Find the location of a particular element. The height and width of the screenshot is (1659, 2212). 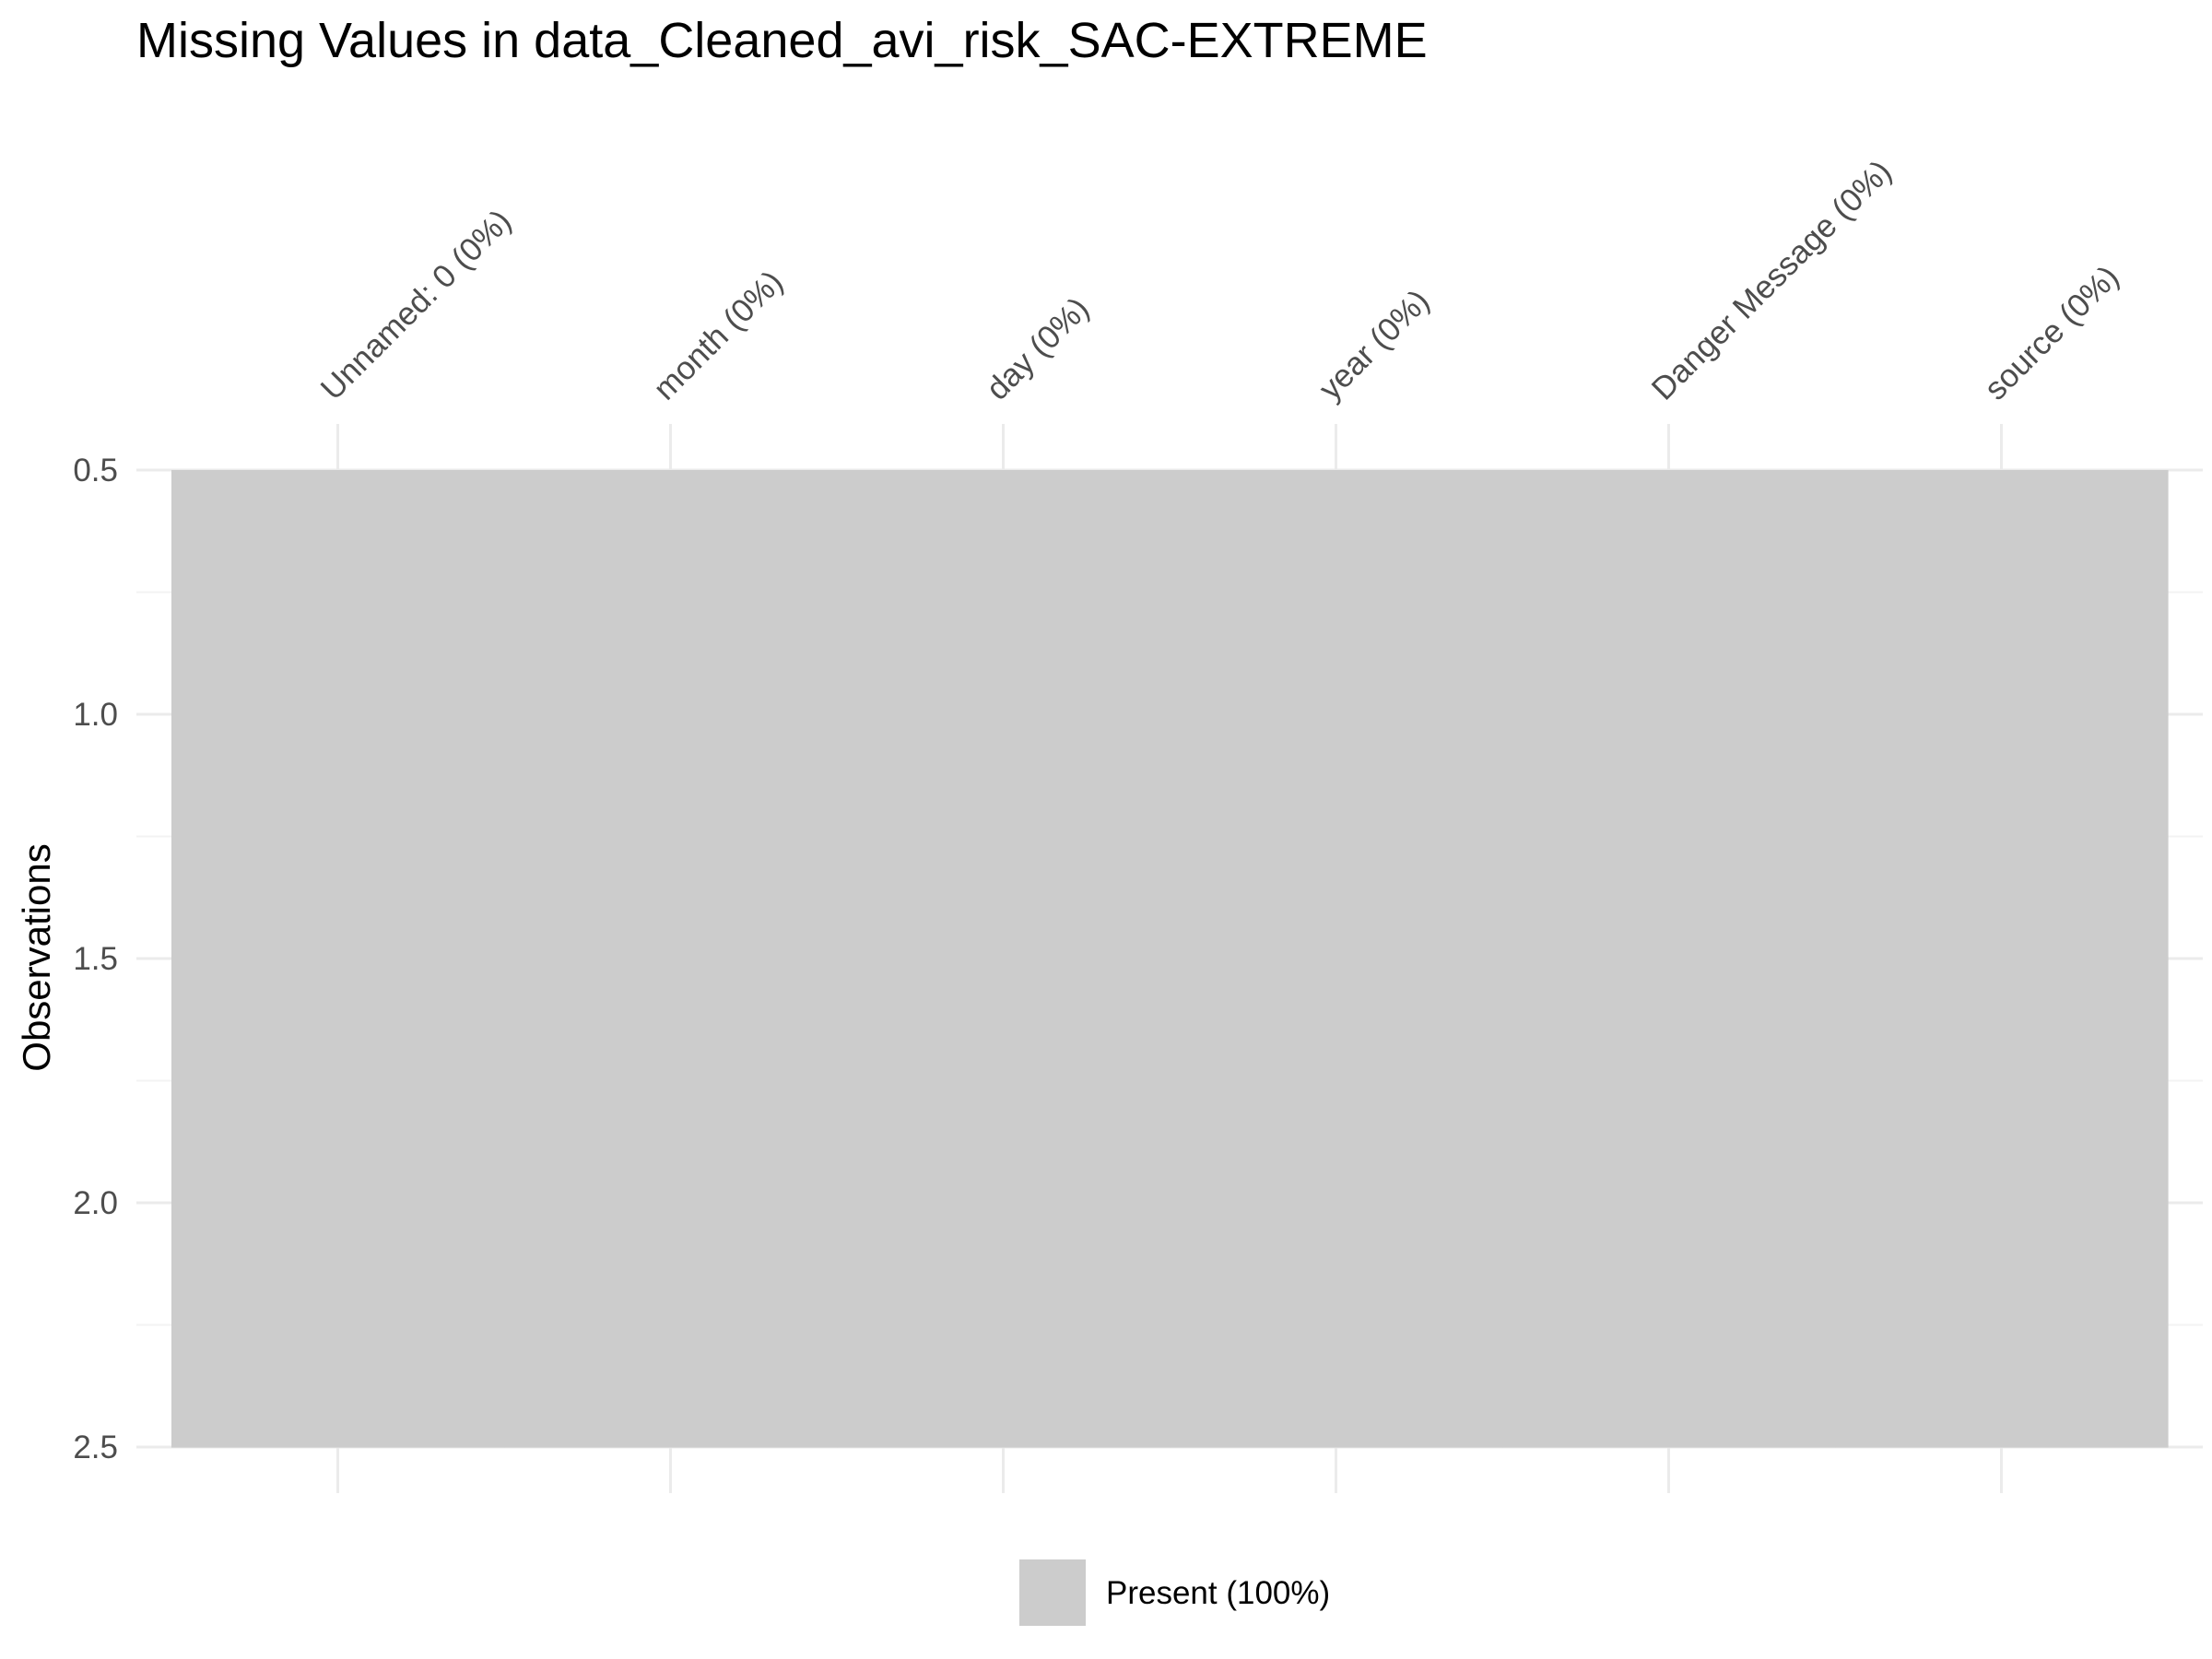

y-tick-labels: 0.5 1.0 1.5 2.0 2.5 is located at coordinates (95, 959).